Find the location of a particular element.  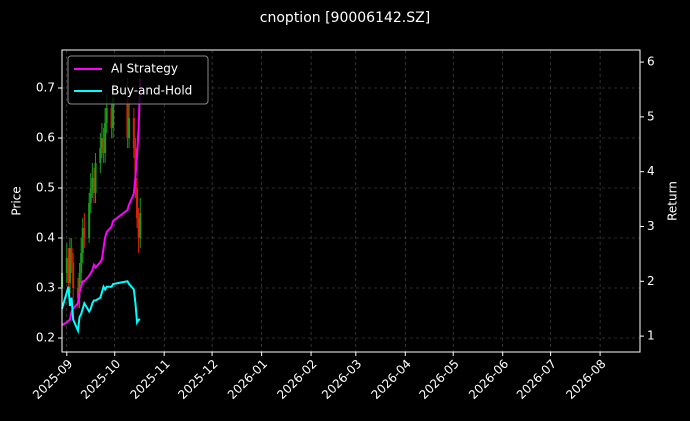

y2-tick-label: 1 is located at coordinates (651, 336).